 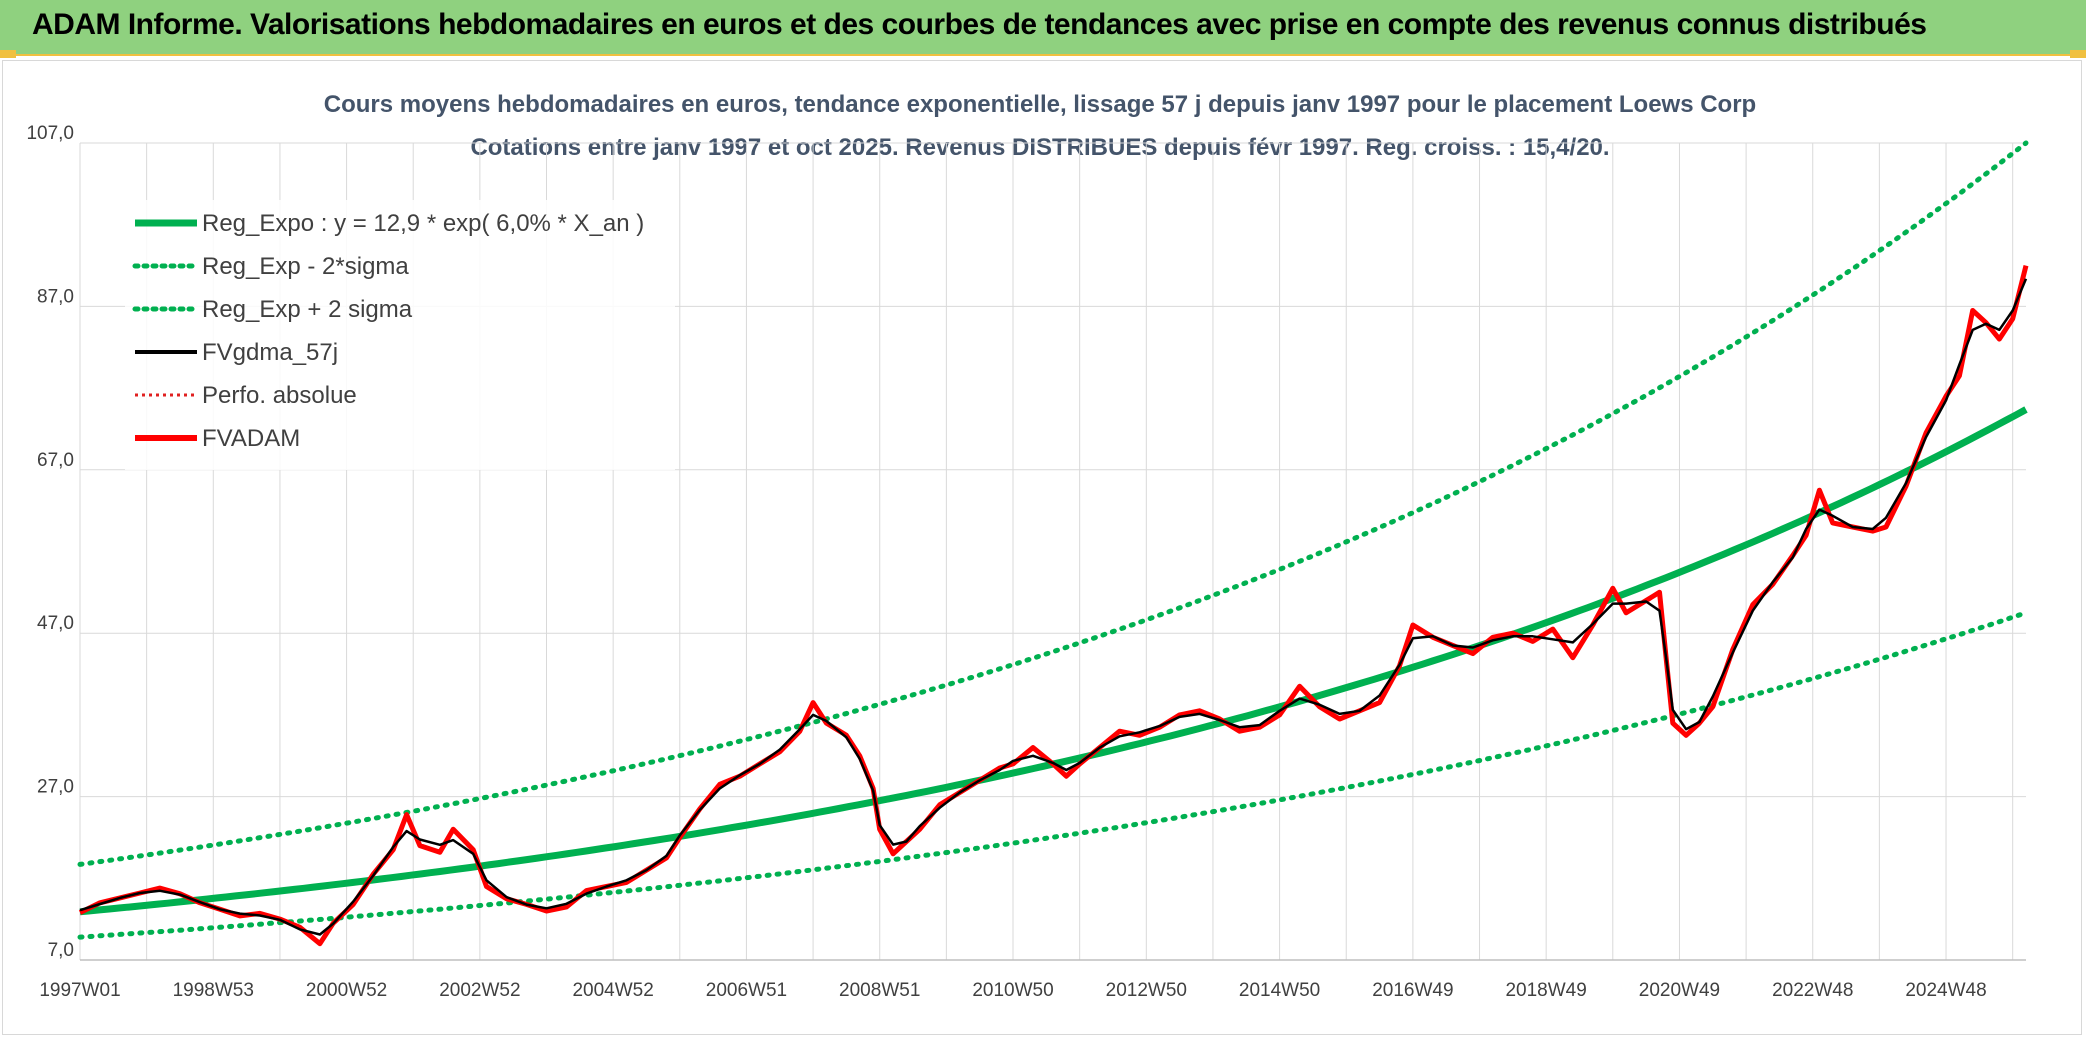 What do you see at coordinates (55, 460) in the screenshot?
I see `y-tick-label: 67,0` at bounding box center [55, 460].